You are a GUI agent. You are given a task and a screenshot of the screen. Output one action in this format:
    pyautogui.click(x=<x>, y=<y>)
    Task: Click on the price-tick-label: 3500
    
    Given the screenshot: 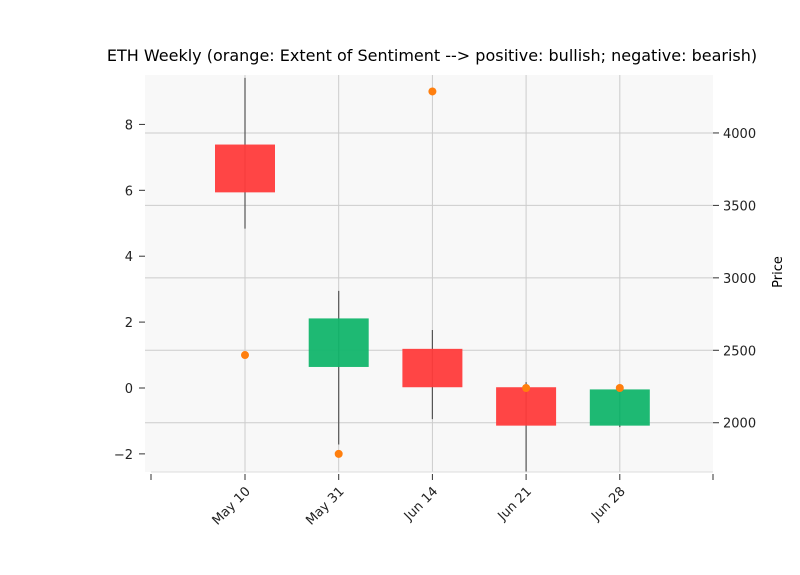 What is the action you would take?
    pyautogui.click(x=739, y=206)
    